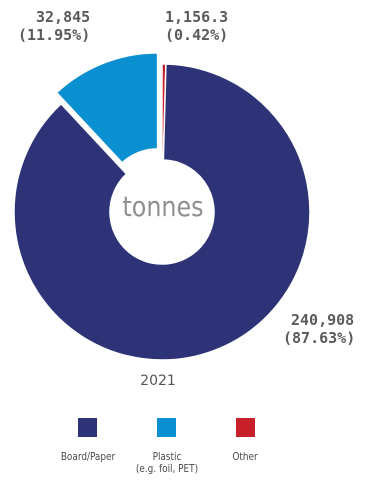  Describe the element at coordinates (197, 17) in the screenshot. I see `data-label-other-value: 1,156.3` at that location.